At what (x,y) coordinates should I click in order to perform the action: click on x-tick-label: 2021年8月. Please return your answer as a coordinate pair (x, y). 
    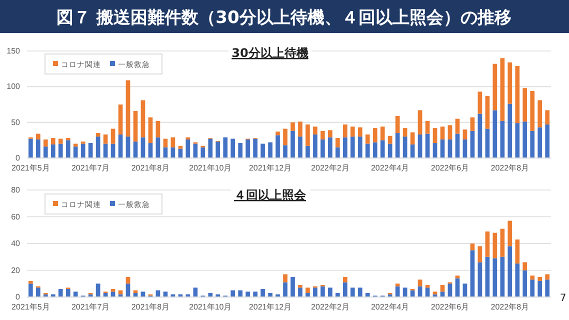
    Looking at the image, I should click on (150, 307).